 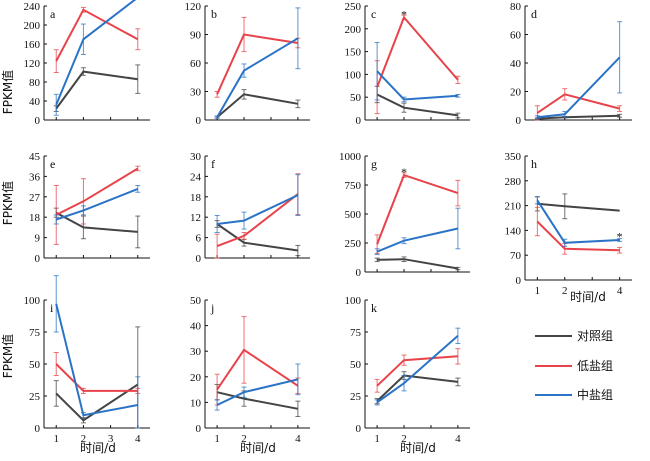 I want to click on panel-letter-g: g, so click(x=374, y=164).